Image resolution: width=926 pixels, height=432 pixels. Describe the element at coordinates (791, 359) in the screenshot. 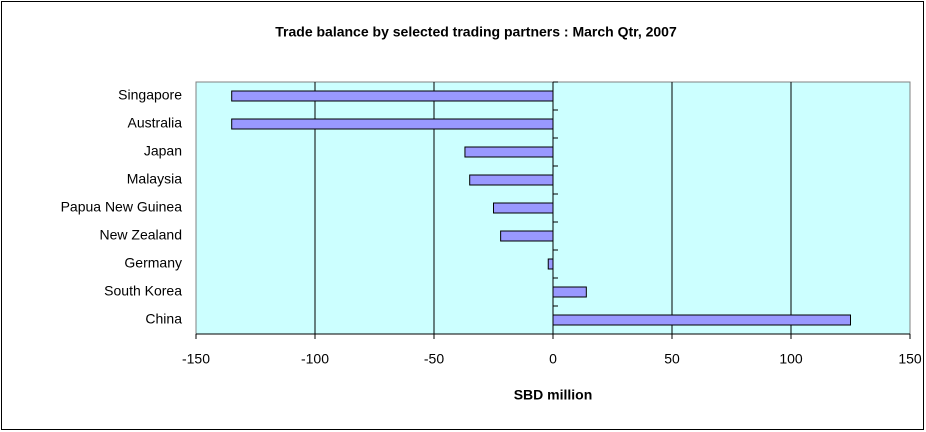

I see `x-tick-label: 100` at that location.